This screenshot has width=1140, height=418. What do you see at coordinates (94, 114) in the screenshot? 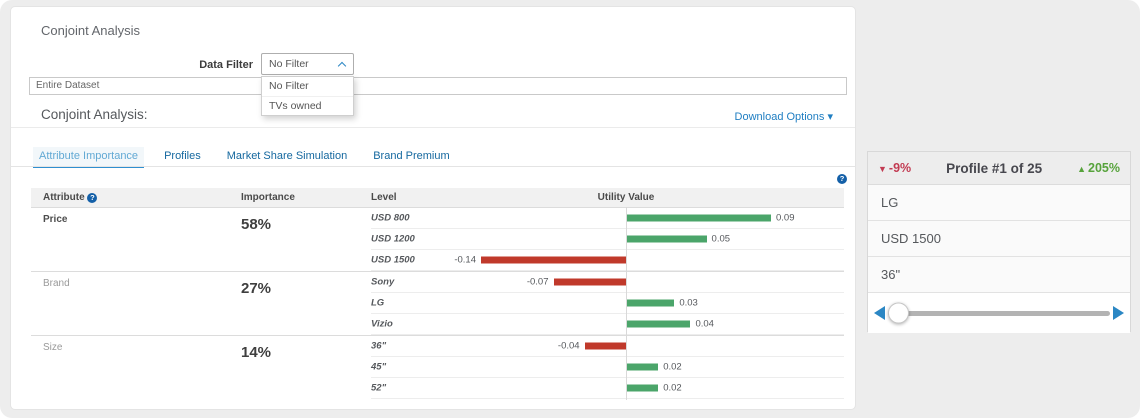
I see `section-title: Conjoint Analysis:` at bounding box center [94, 114].